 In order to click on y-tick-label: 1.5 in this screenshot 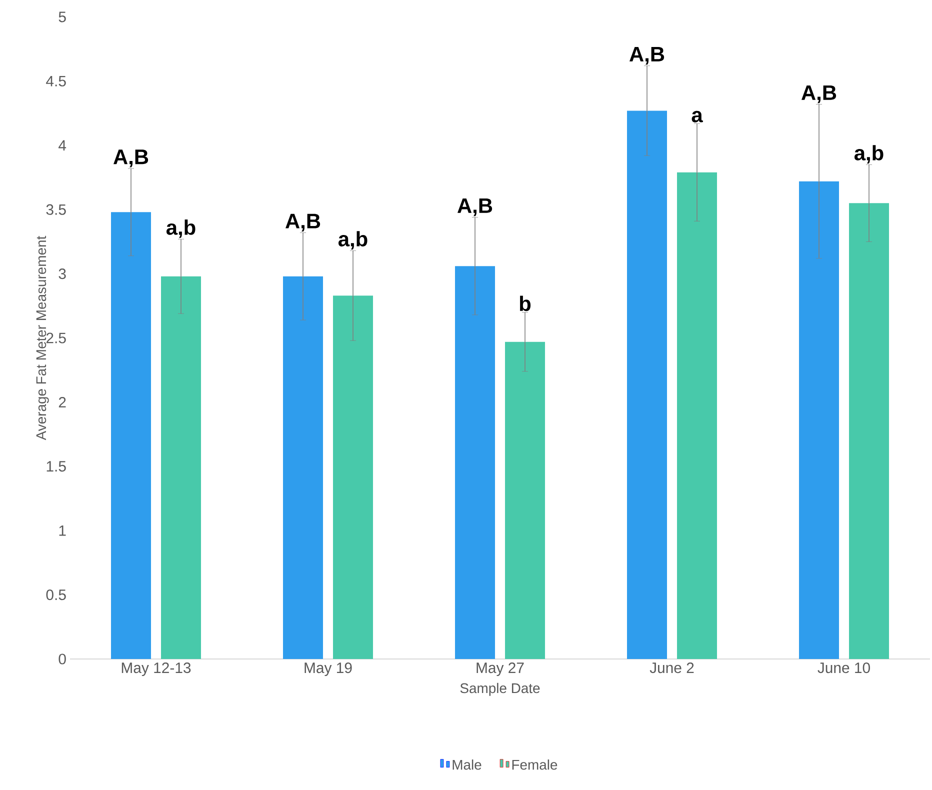, I will do `click(56, 466)`.